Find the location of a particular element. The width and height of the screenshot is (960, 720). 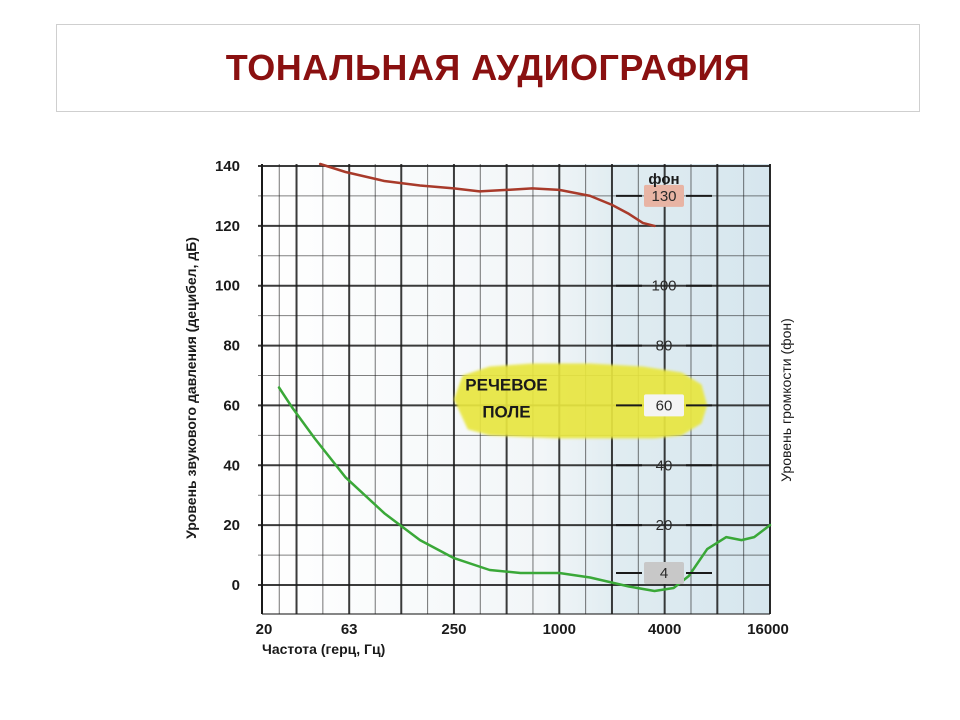

x-tick-label: 1000 is located at coordinates (559, 629).